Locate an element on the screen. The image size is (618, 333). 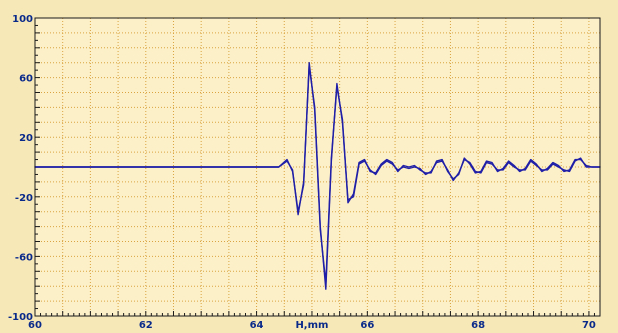
x-tick-label: 70 is located at coordinates (589, 325).